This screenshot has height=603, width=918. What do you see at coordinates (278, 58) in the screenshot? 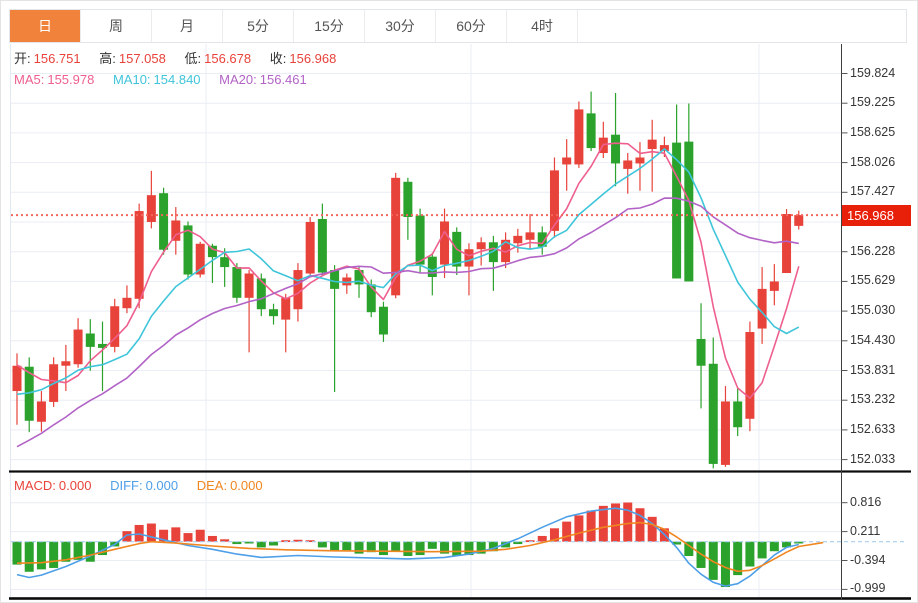
I see `close-label: 收:` at bounding box center [278, 58].